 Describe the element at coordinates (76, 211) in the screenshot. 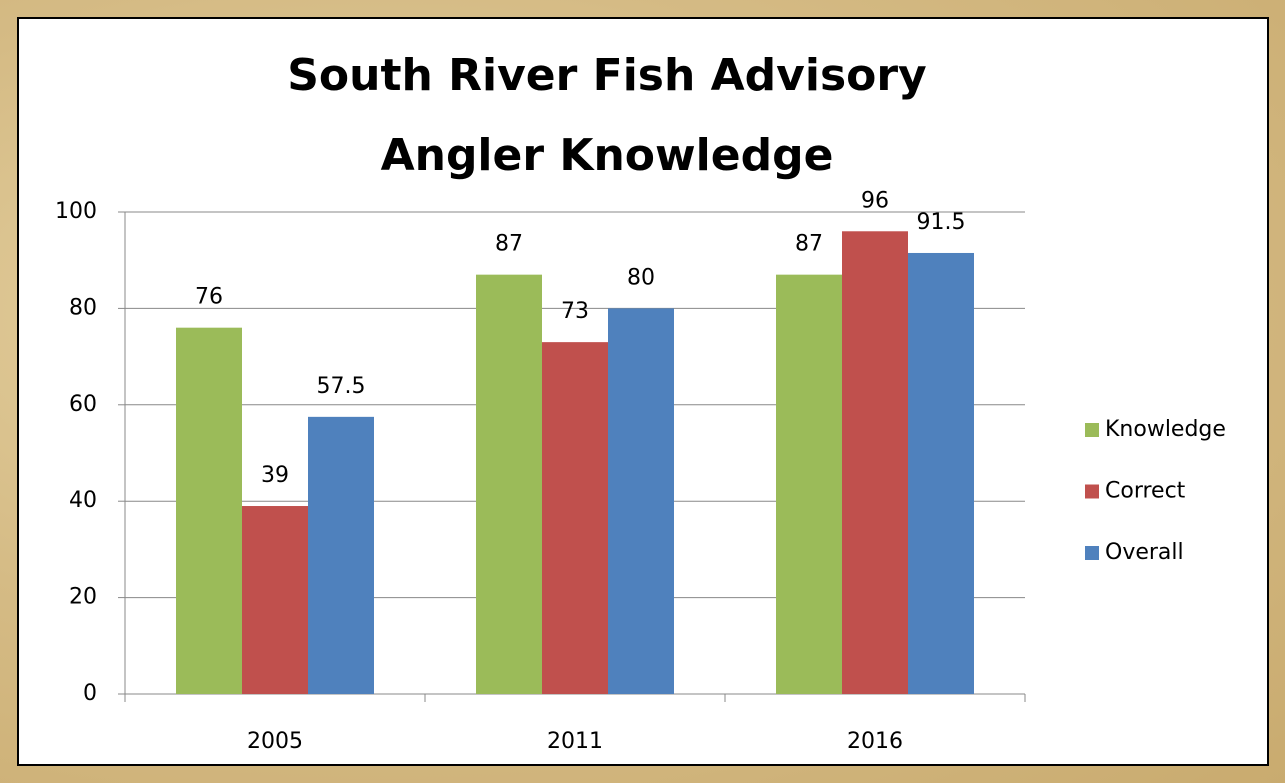

I see `y-tick-label: 100` at that location.